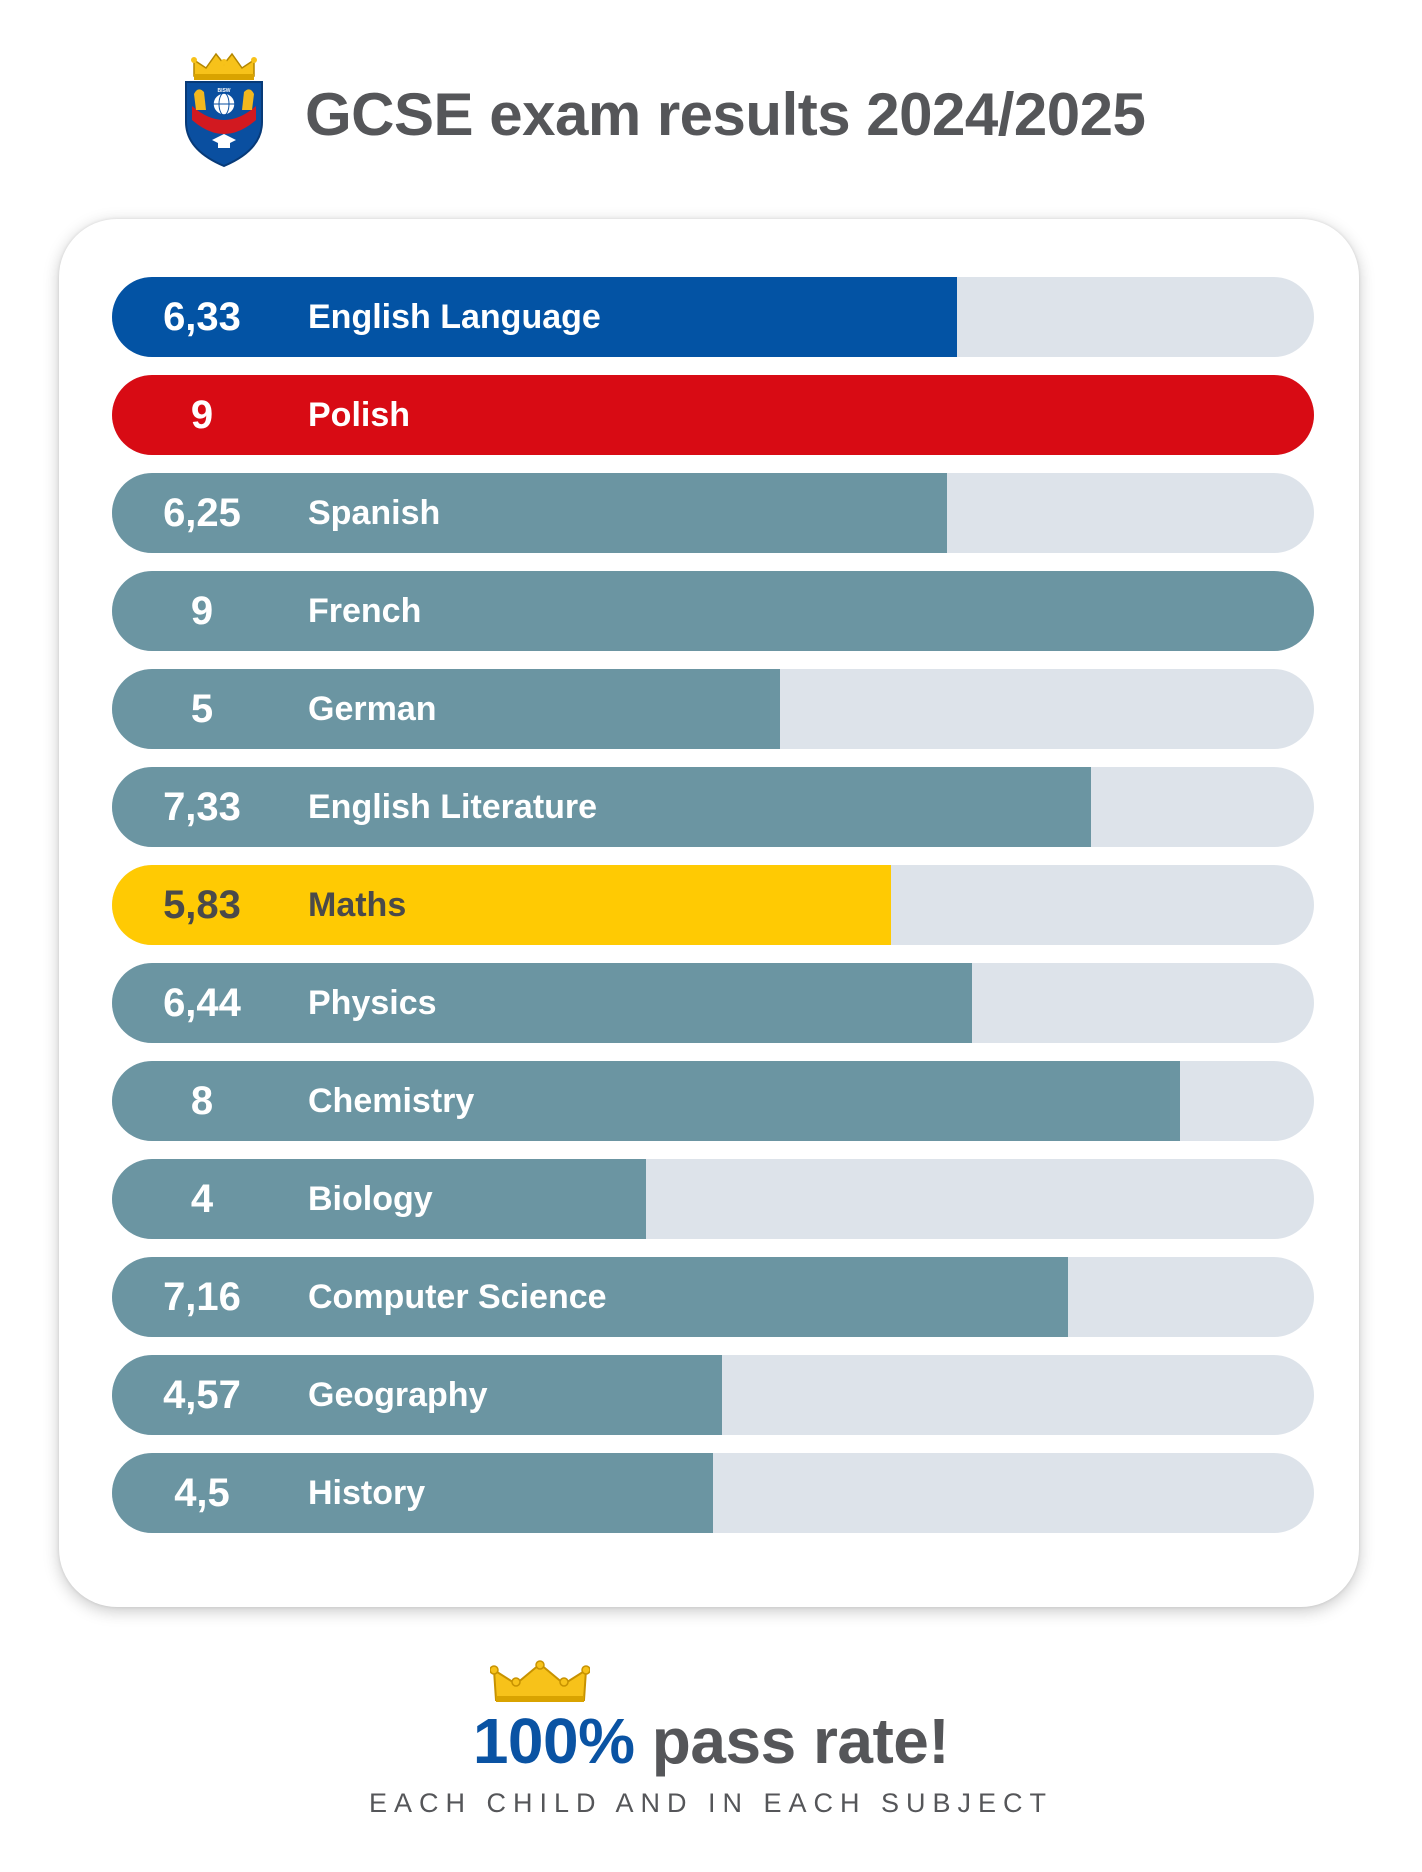  Describe the element at coordinates (202, 1395) in the screenshot. I see `bar-value-label: 4,57` at that location.